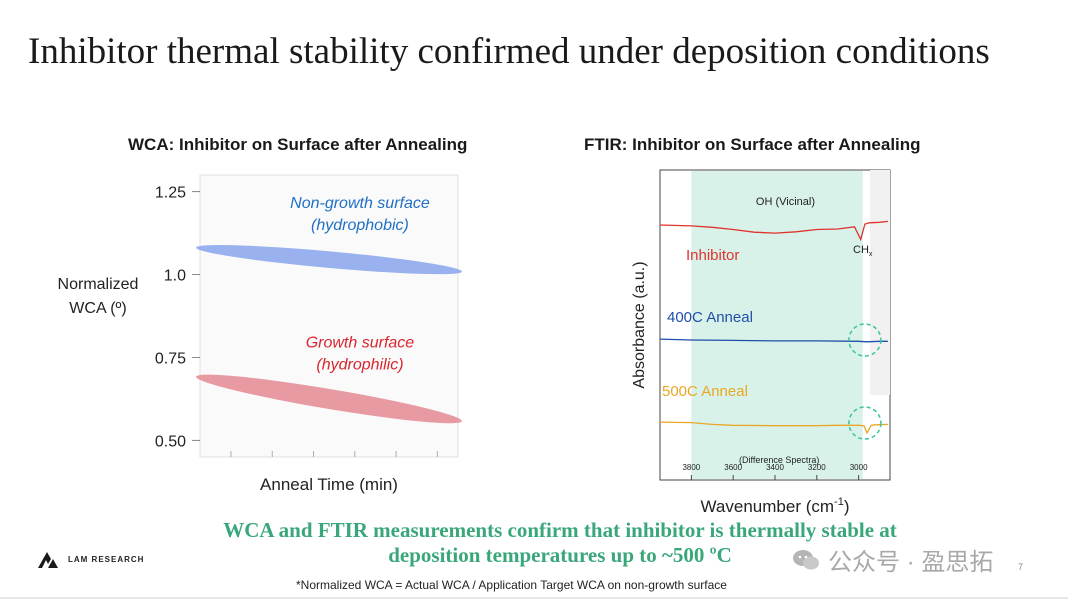  I want to click on page-number: 7, so click(1021, 567).